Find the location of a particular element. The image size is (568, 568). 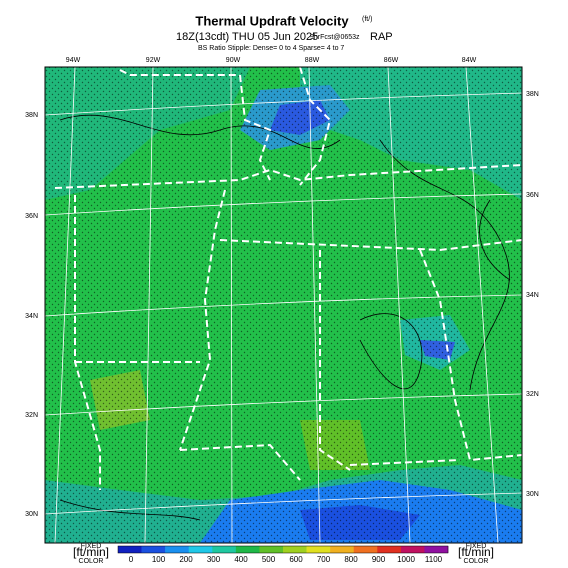

colorbar-label: 900 is located at coordinates (379, 559).